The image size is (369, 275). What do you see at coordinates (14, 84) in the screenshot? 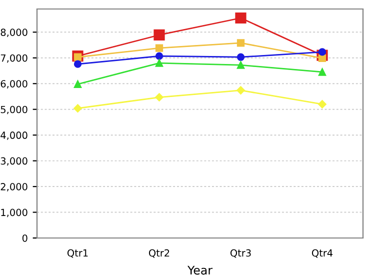
I see `y-tick-label: 6,000` at bounding box center [14, 84].